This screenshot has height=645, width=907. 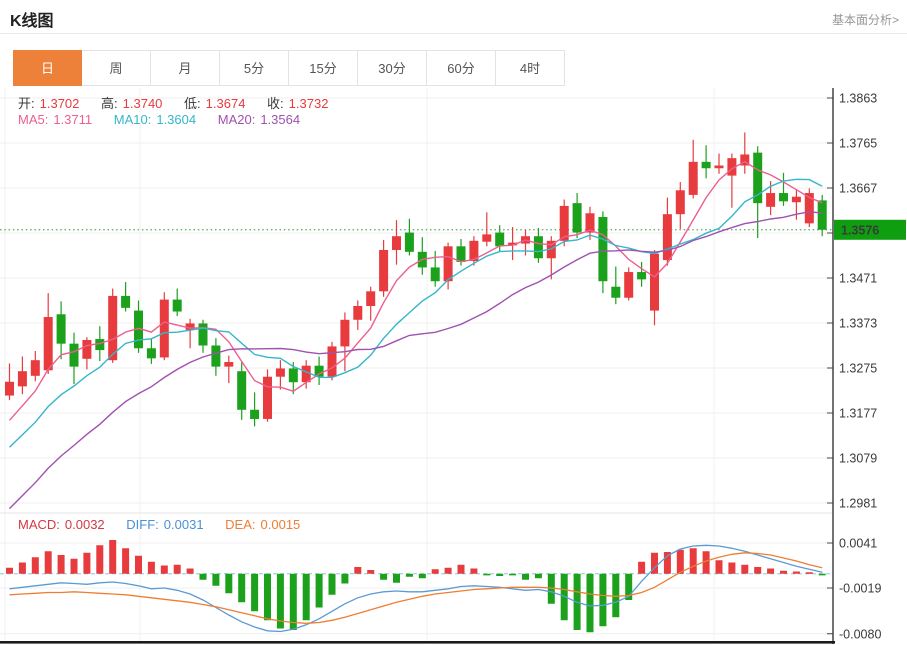 What do you see at coordinates (185, 68) in the screenshot?
I see `tab-月: 月` at bounding box center [185, 68].